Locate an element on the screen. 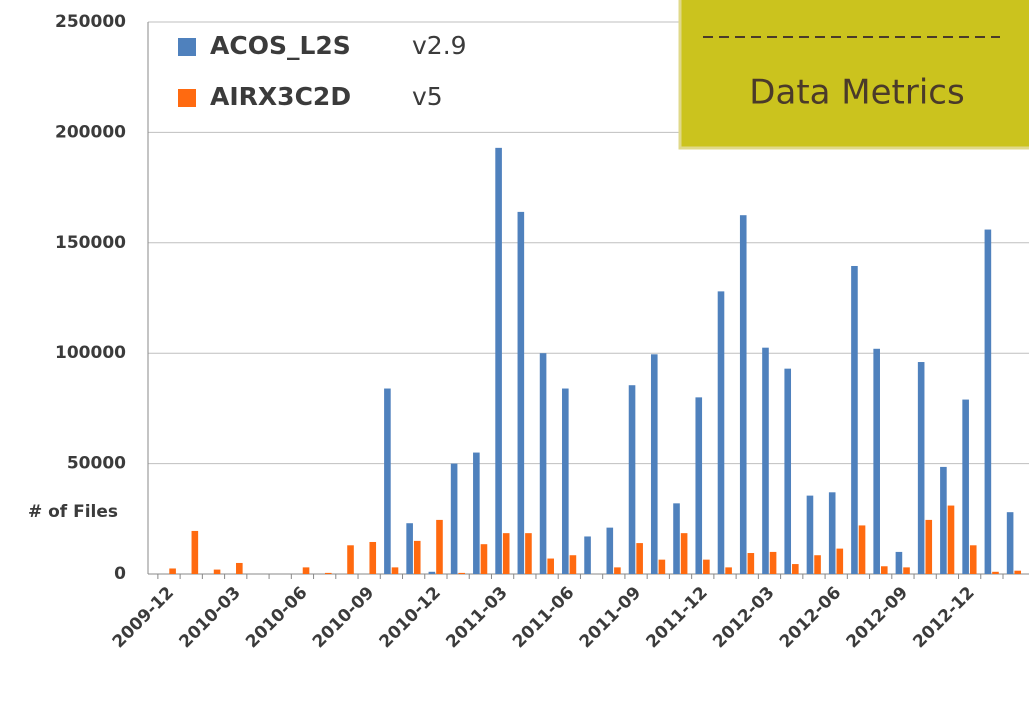 This screenshot has width=1029, height=721. x-tick-label: 2010-03 is located at coordinates (209, 617).